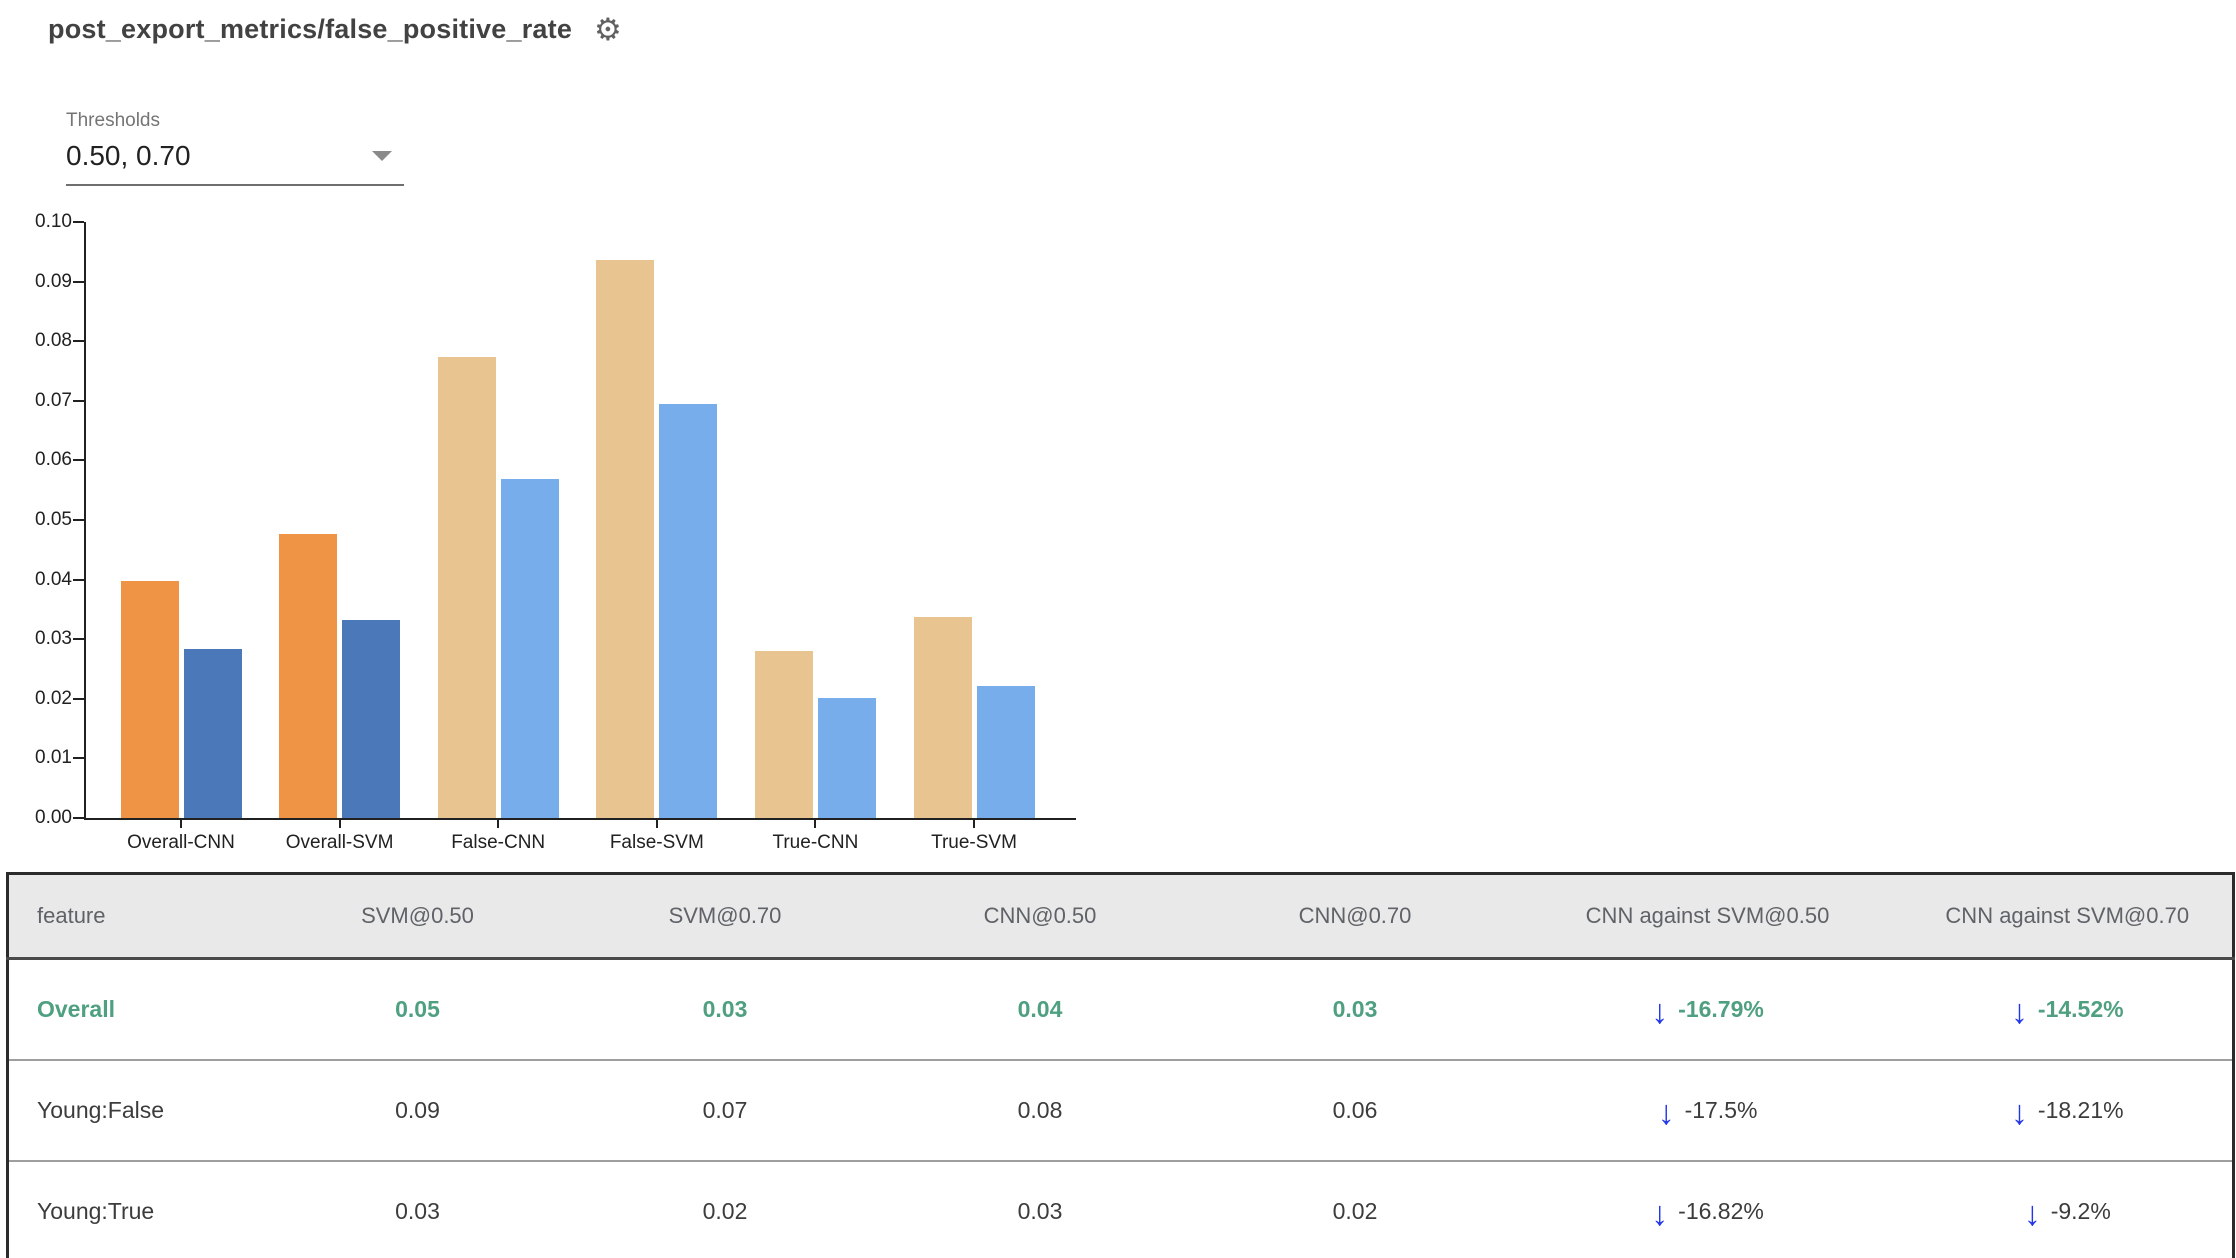  I want to click on y-axis-tick-label: 0.00, so click(53, 817).